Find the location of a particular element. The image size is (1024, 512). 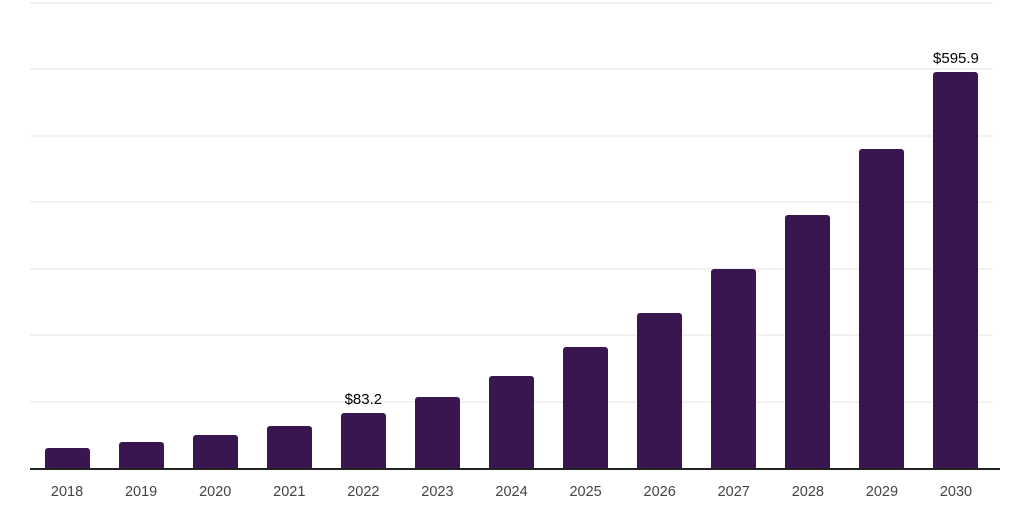

bar-slot-2024 is located at coordinates (511, 235).